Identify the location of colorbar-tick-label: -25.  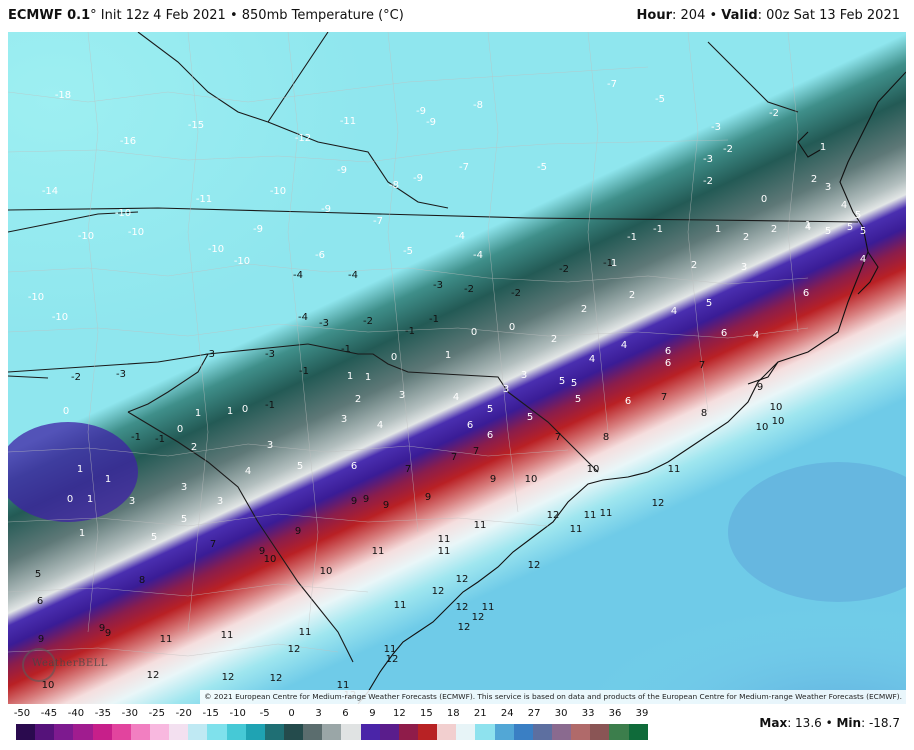
(156, 713).